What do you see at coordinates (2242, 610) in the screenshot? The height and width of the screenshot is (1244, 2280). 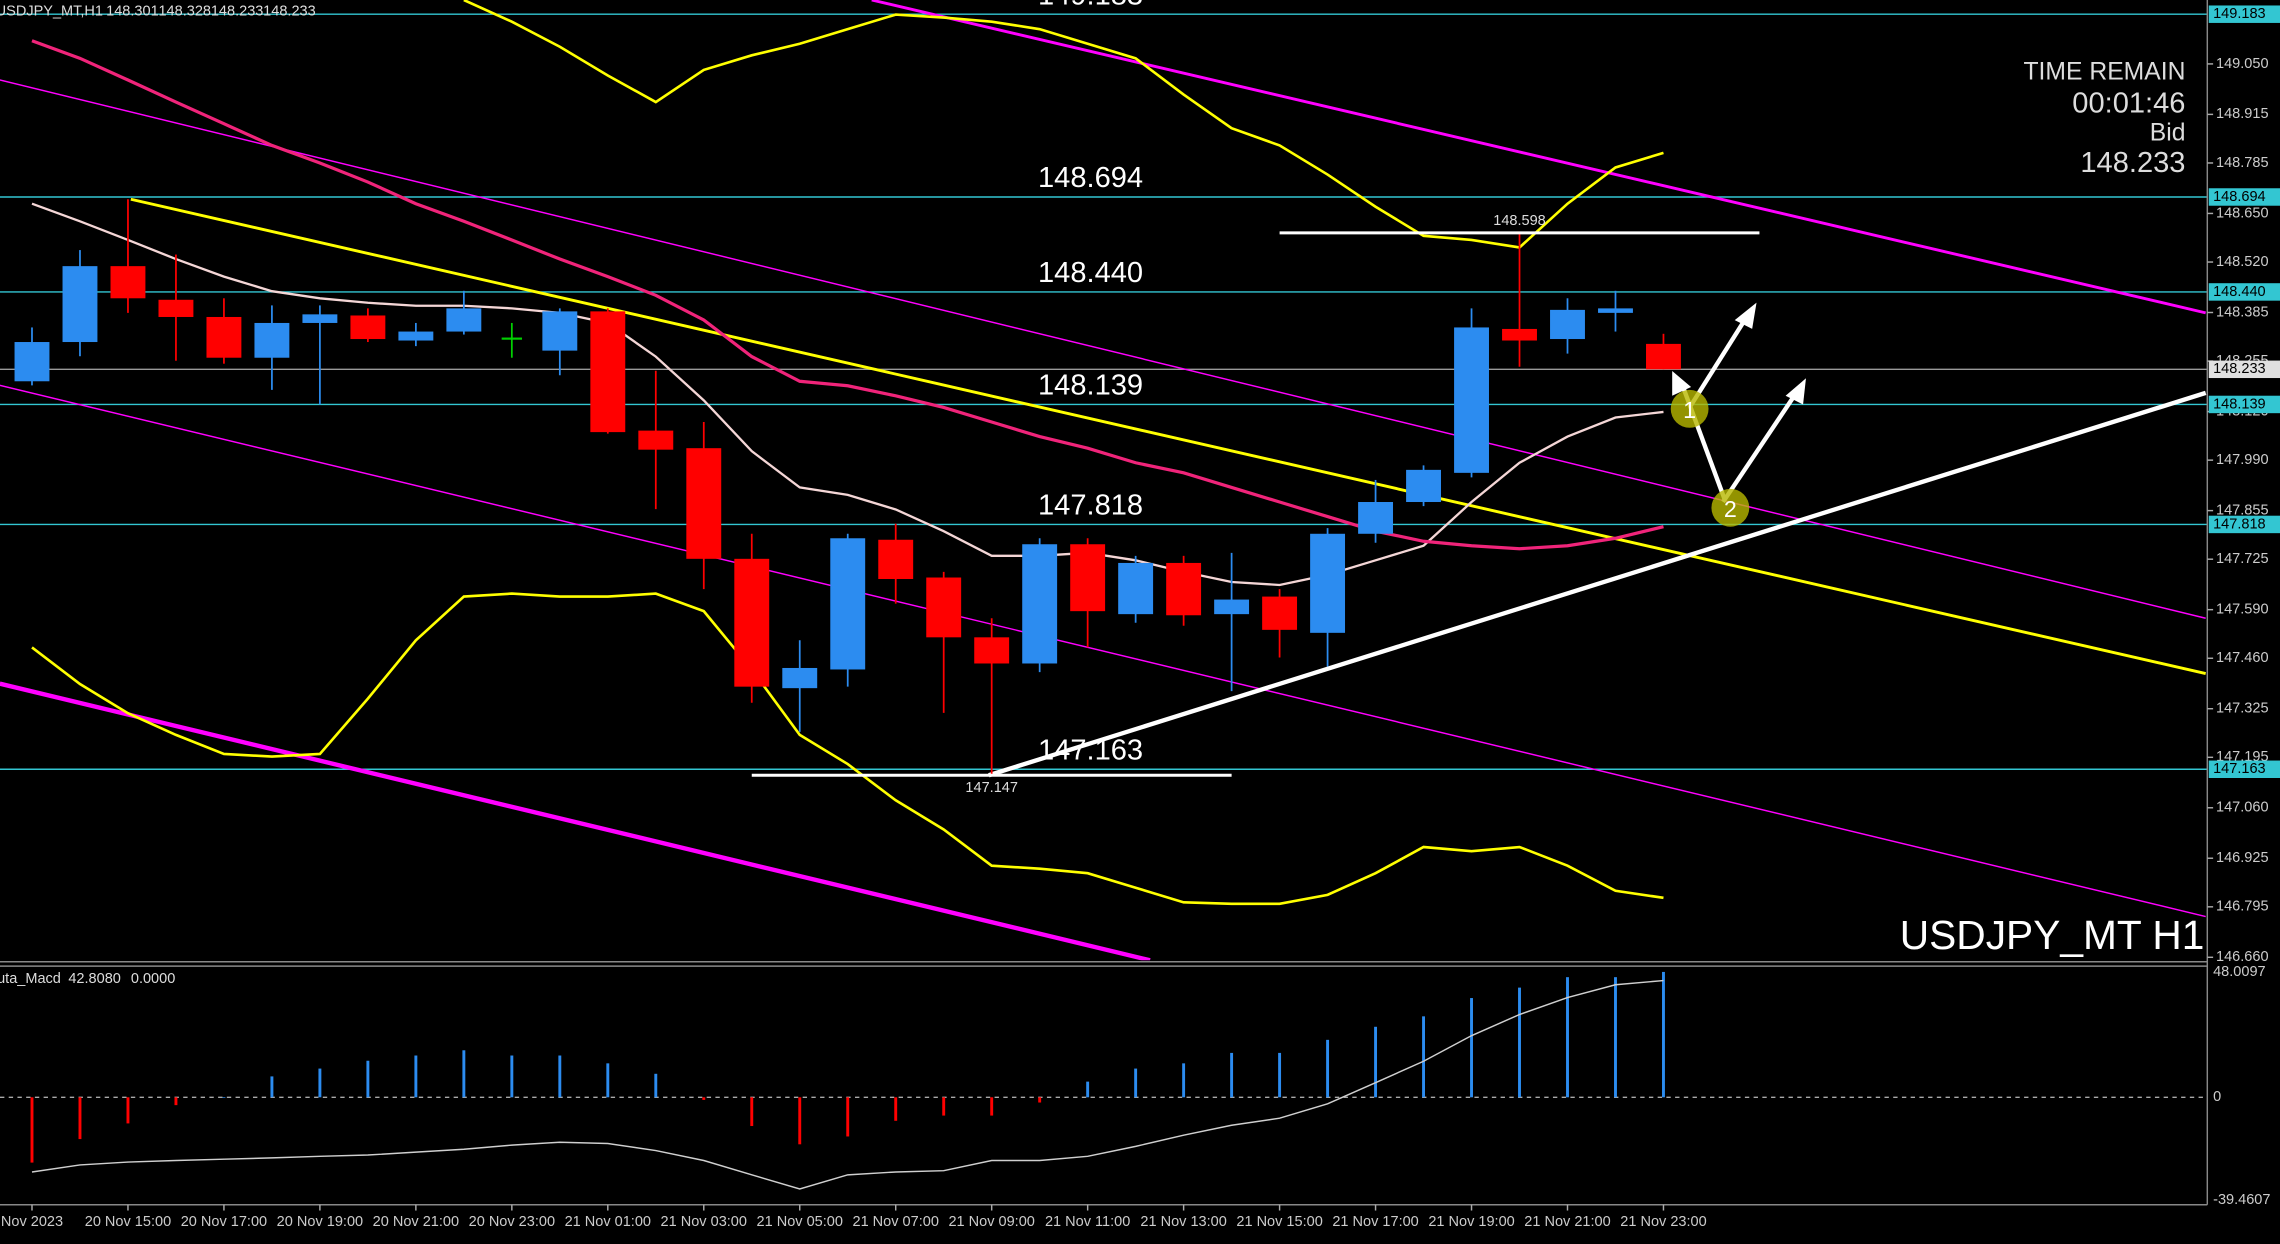 I see `y-tick-label: 147.590` at bounding box center [2242, 610].